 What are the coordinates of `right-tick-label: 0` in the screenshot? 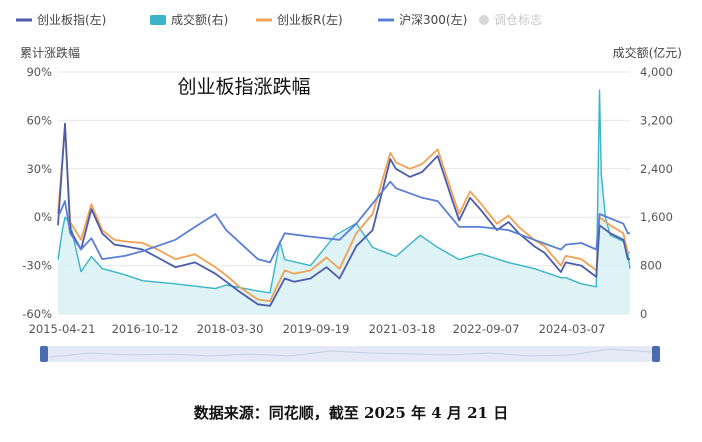 It's located at (643, 314).